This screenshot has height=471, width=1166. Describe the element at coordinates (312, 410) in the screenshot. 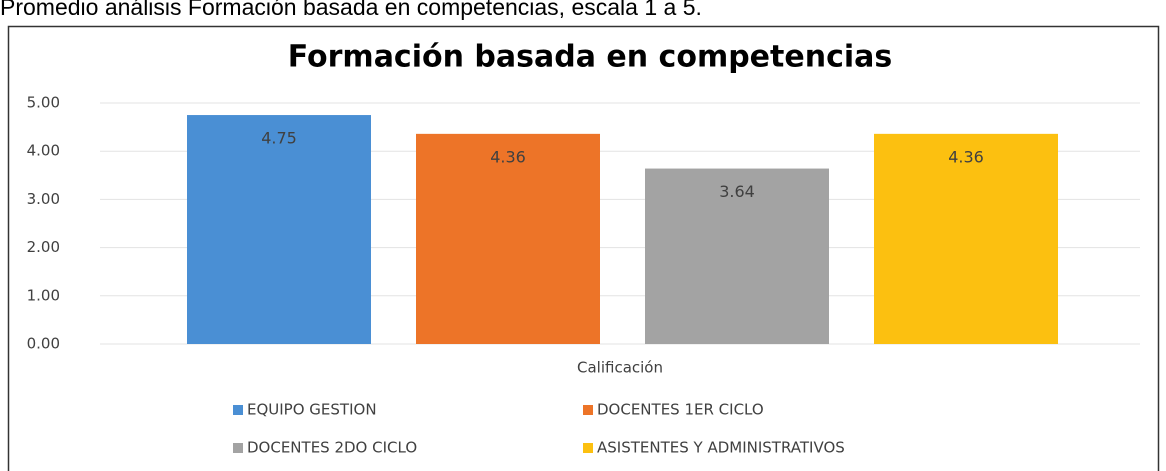

I see `legend-label: EQUIPO GESTION` at that location.